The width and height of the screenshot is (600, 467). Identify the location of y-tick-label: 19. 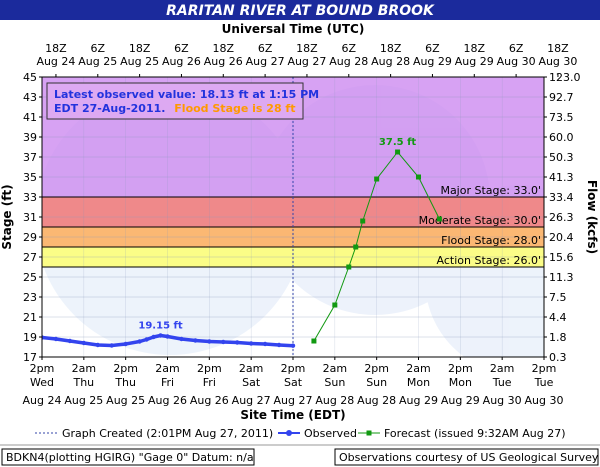
(30, 337).